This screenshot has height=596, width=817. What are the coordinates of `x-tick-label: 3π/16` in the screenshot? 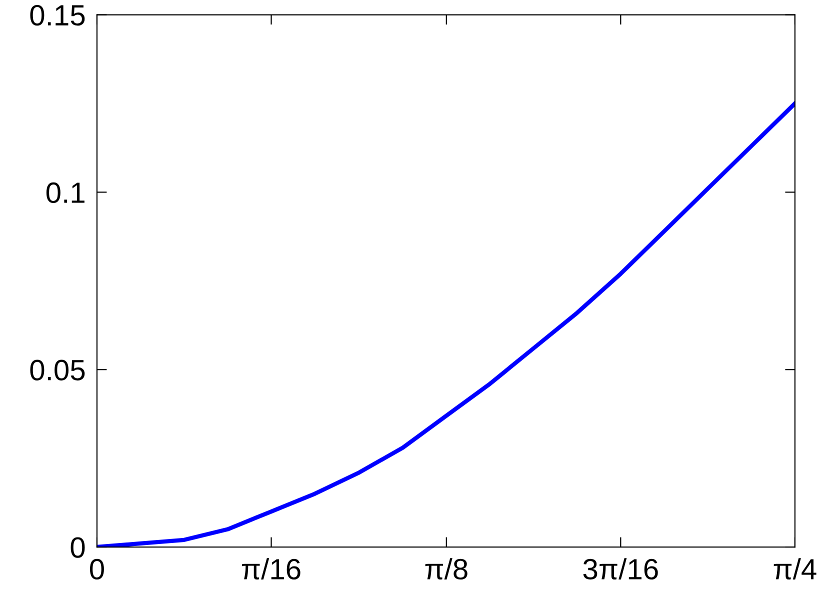 It's located at (620, 569).